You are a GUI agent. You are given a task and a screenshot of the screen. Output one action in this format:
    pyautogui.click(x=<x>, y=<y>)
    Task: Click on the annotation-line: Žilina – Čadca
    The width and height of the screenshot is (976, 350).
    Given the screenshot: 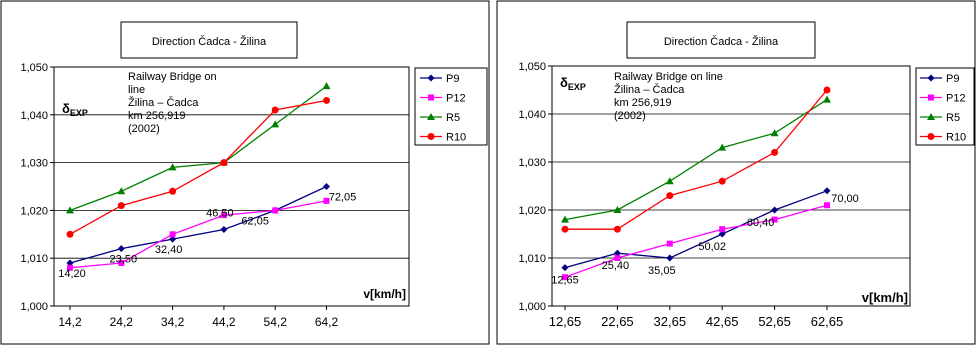 What is the action you would take?
    pyautogui.click(x=649, y=89)
    